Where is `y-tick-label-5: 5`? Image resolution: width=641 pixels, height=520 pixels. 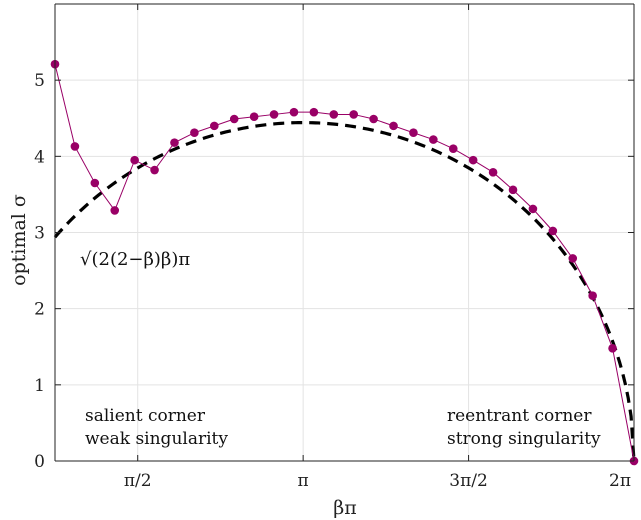 y-tick-label-5: 5 is located at coordinates (39, 81).